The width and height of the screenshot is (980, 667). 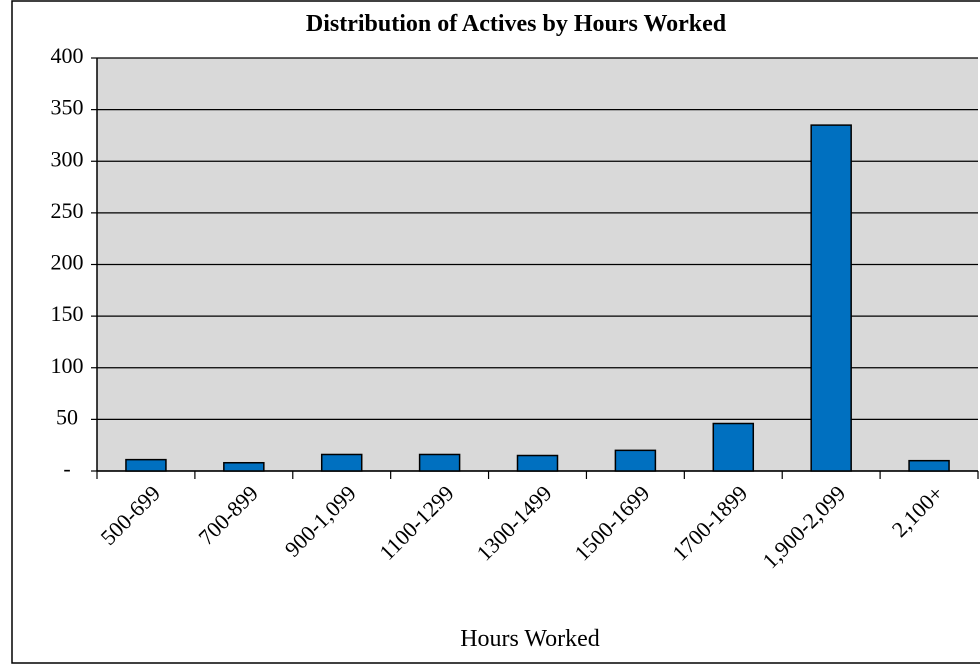 I want to click on y-tick-label: 100, so click(x=67, y=365).